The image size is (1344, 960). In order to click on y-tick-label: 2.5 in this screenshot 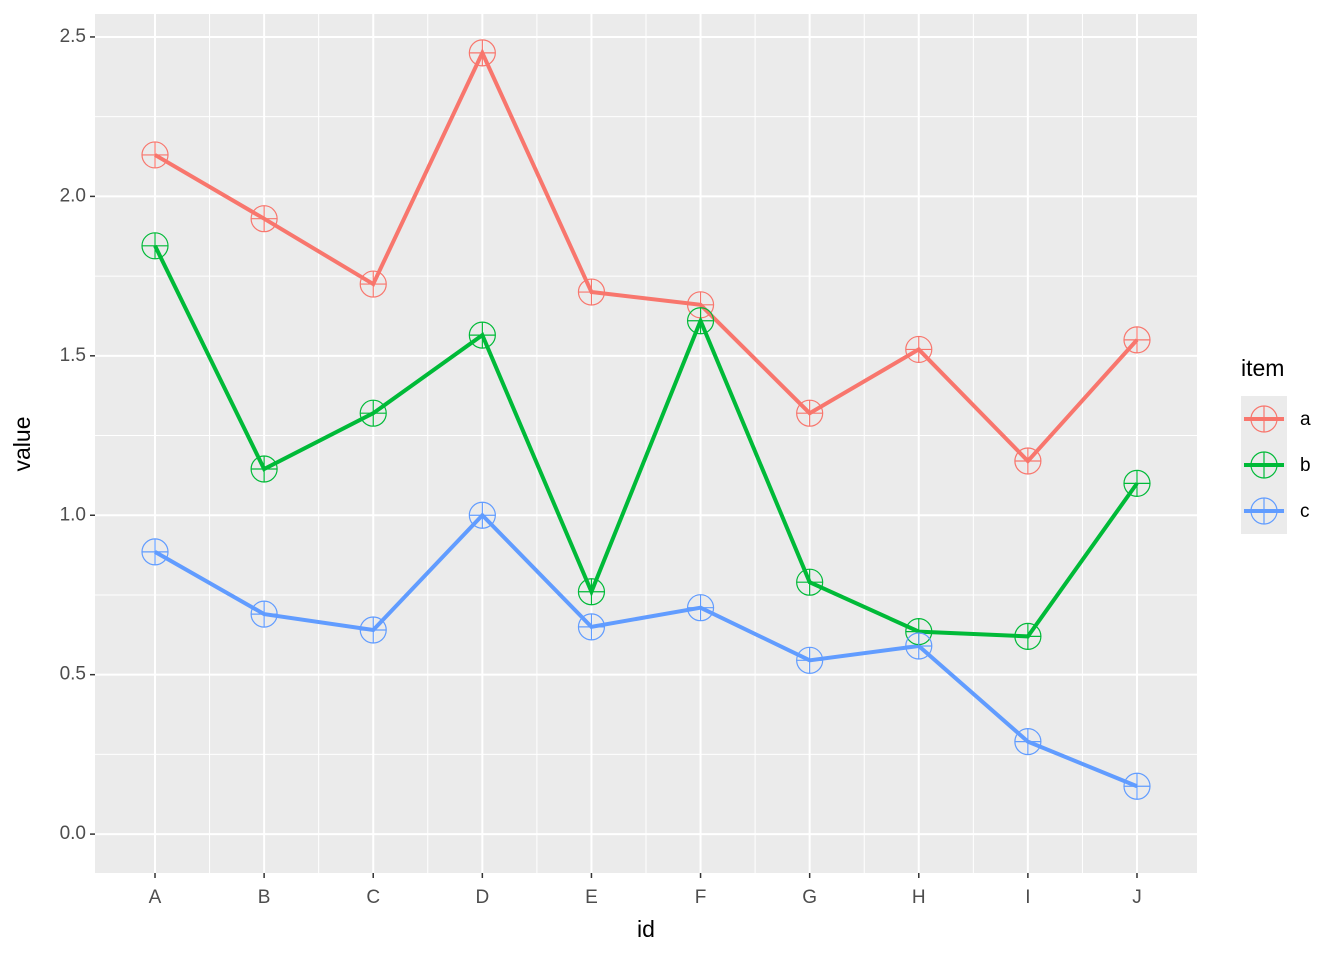, I will do `click(73, 36)`.